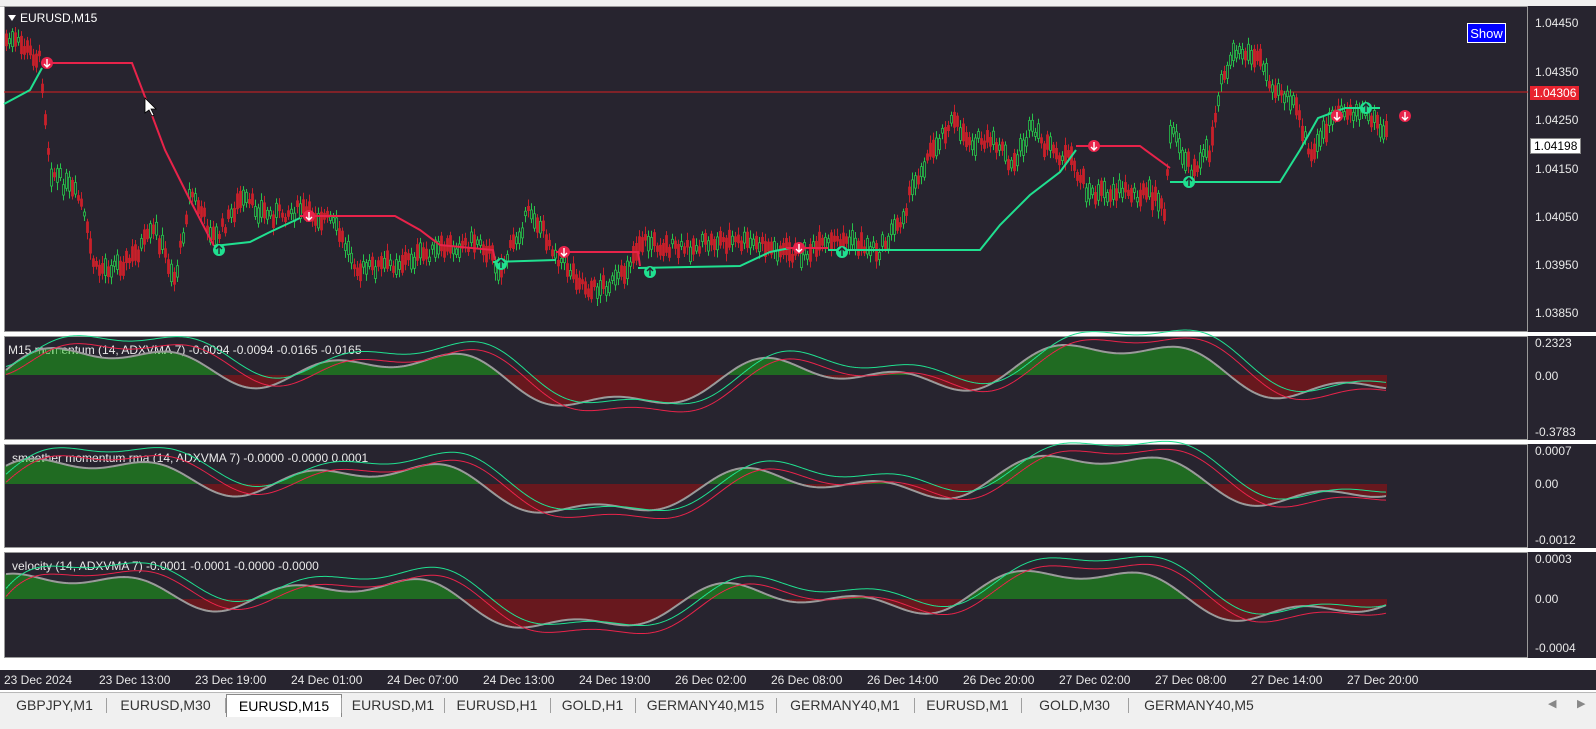  Describe the element at coordinates (1547, 376) in the screenshot. I see `momentum-scale-zero: 0.00` at that location.